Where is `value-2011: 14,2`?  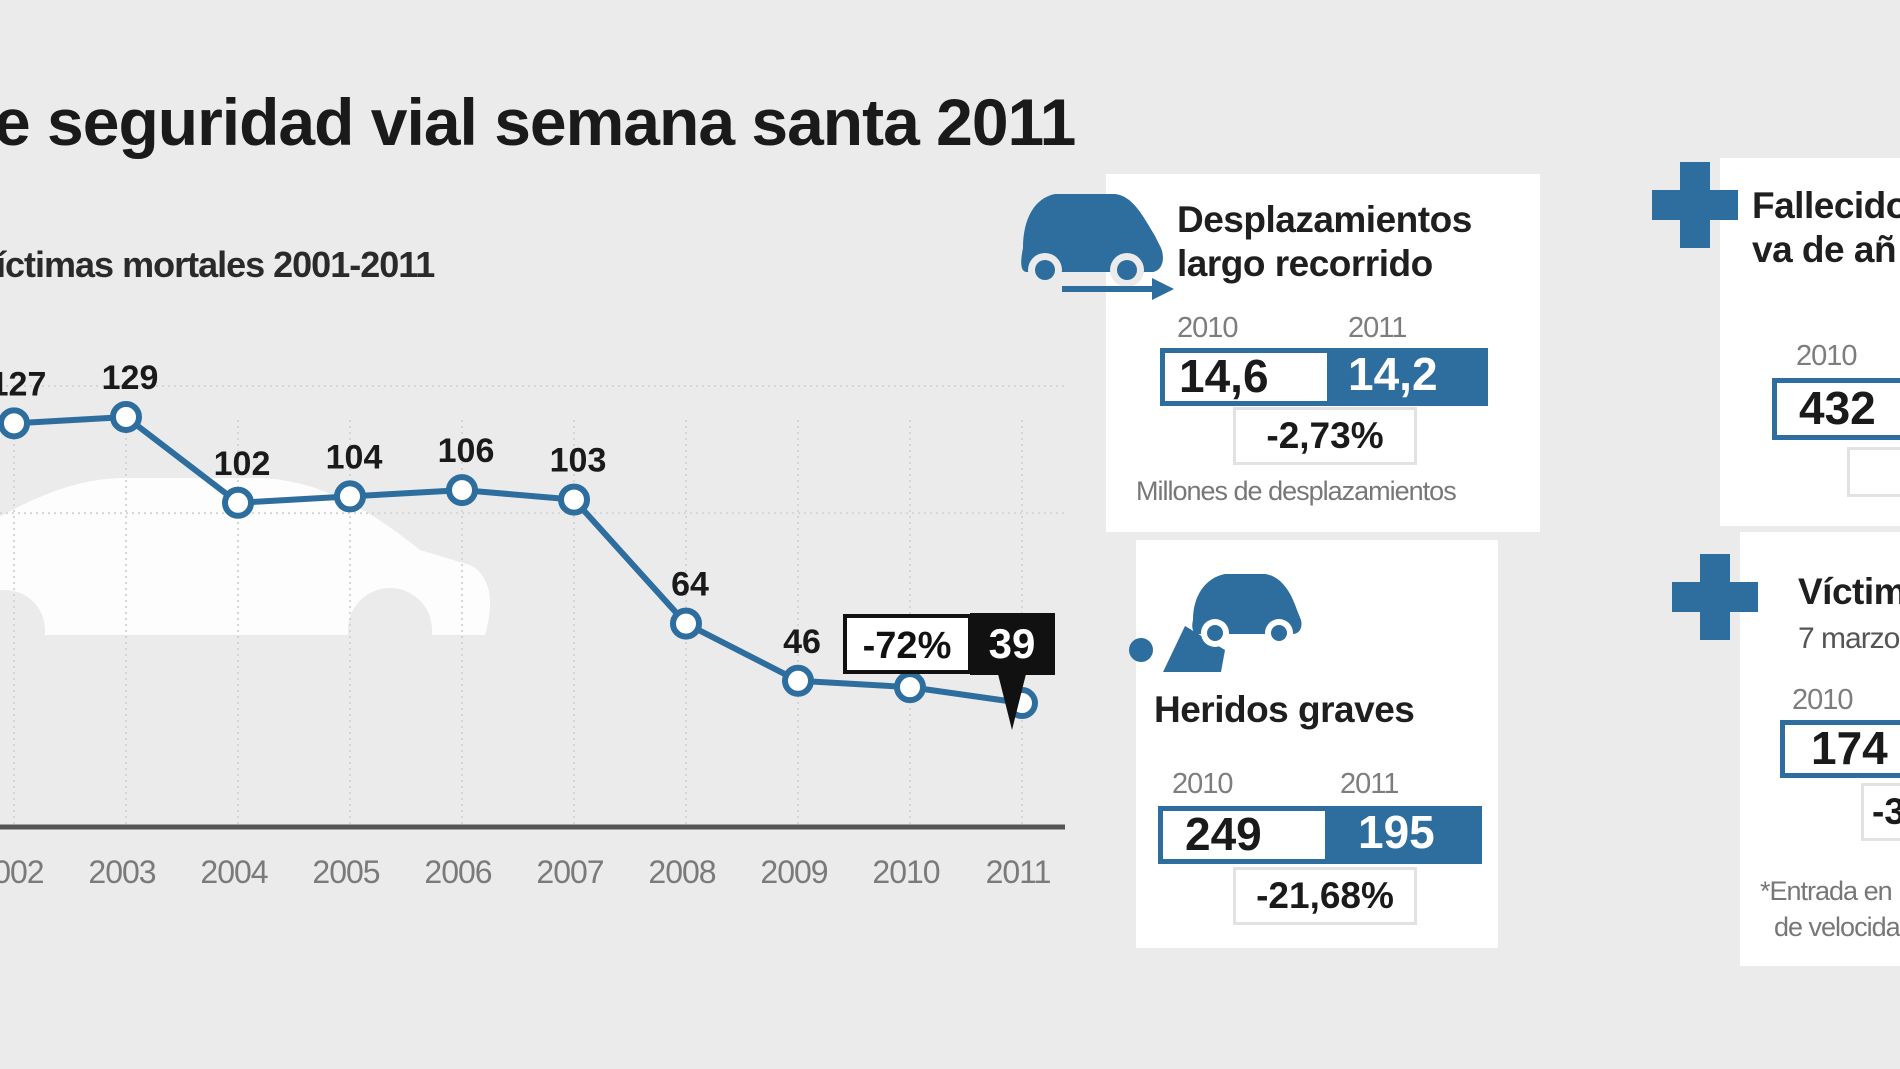 value-2011: 14,2 is located at coordinates (1408, 377).